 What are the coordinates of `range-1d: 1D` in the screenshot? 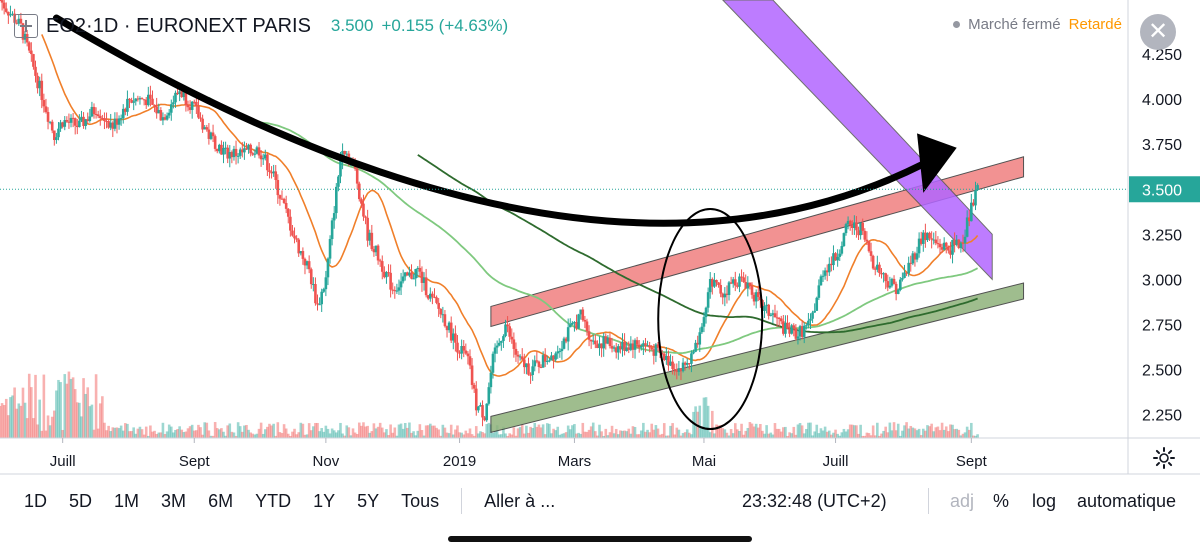 It's located at (36, 500).